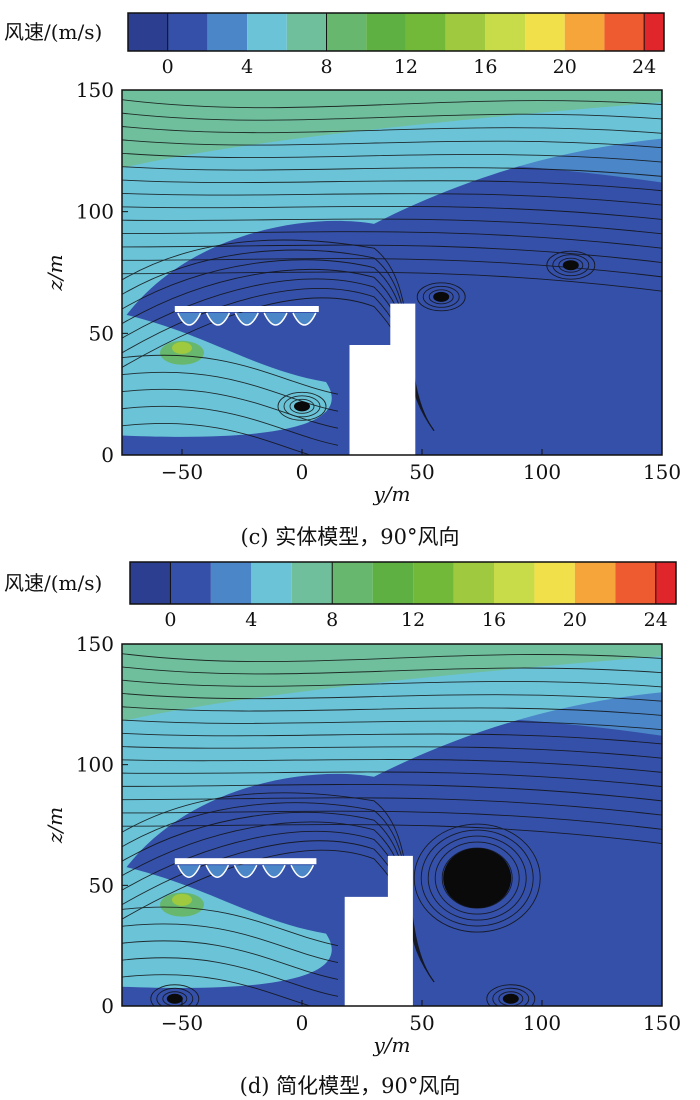  Describe the element at coordinates (182, 1023) in the screenshot. I see `x-tick-label: −50` at that location.